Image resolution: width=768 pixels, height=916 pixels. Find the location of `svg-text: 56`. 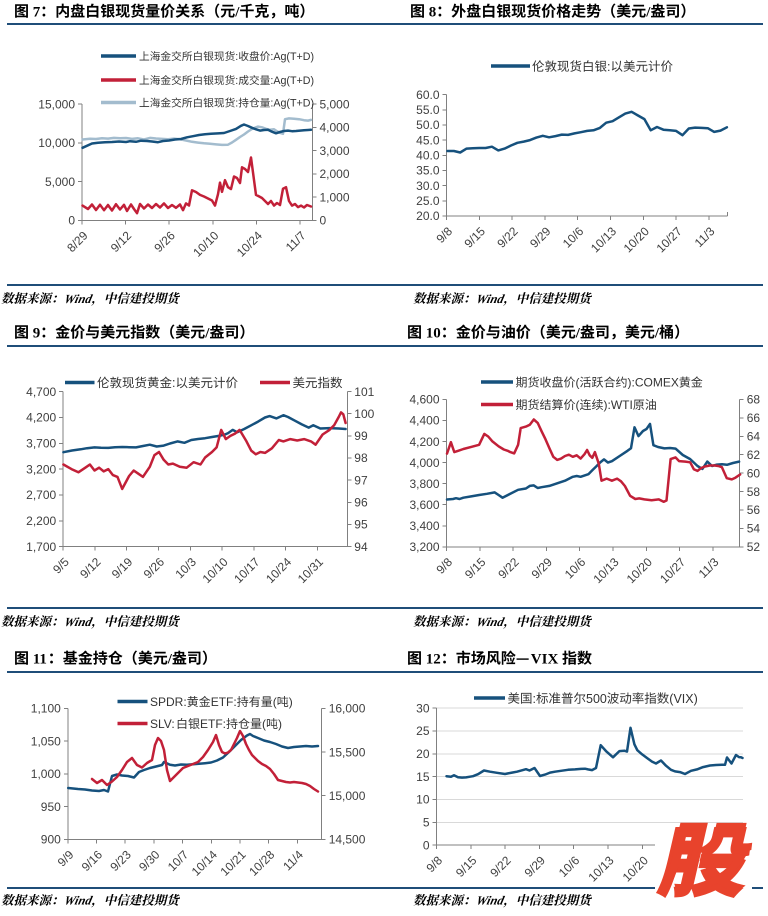

svg-text: 56 is located at coordinates (754, 510).